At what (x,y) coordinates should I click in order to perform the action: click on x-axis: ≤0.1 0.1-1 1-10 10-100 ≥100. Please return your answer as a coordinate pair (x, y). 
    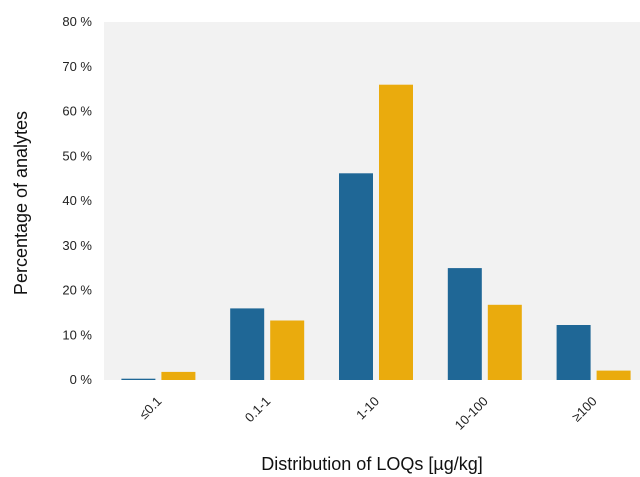
    Looking at the image, I should click on (368, 413).